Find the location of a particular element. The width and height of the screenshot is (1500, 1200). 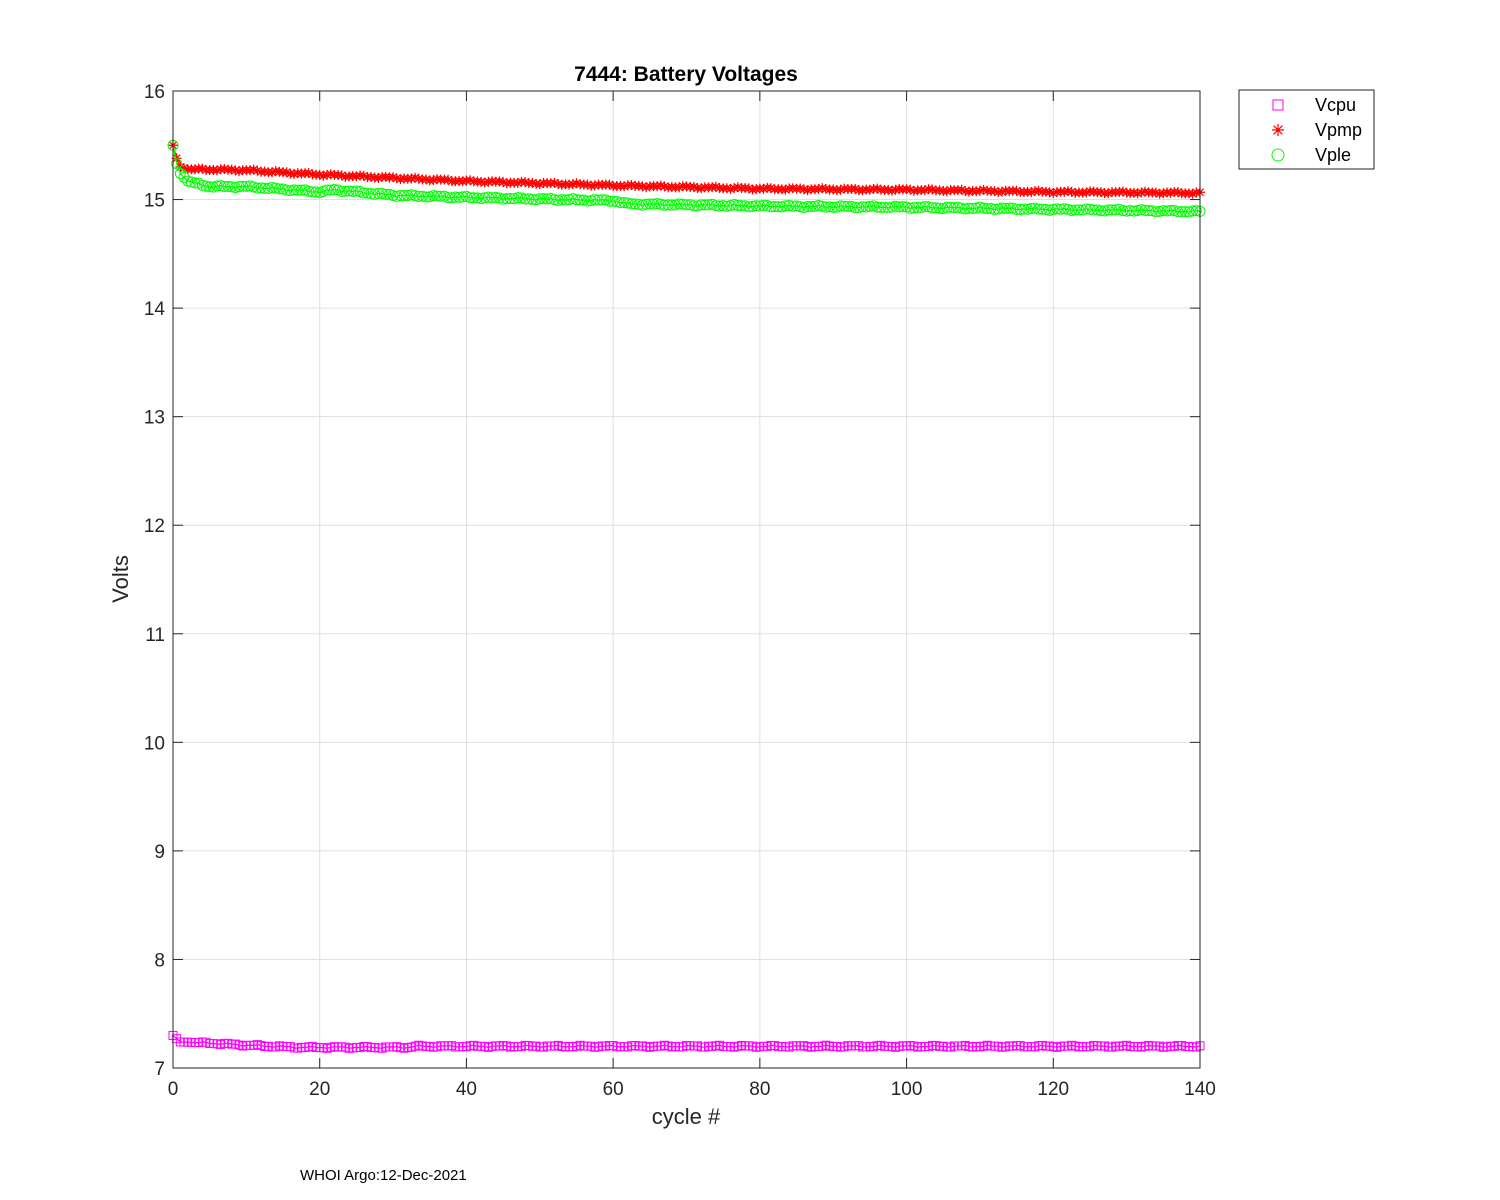

y-tick-label: 16 is located at coordinates (154, 92).